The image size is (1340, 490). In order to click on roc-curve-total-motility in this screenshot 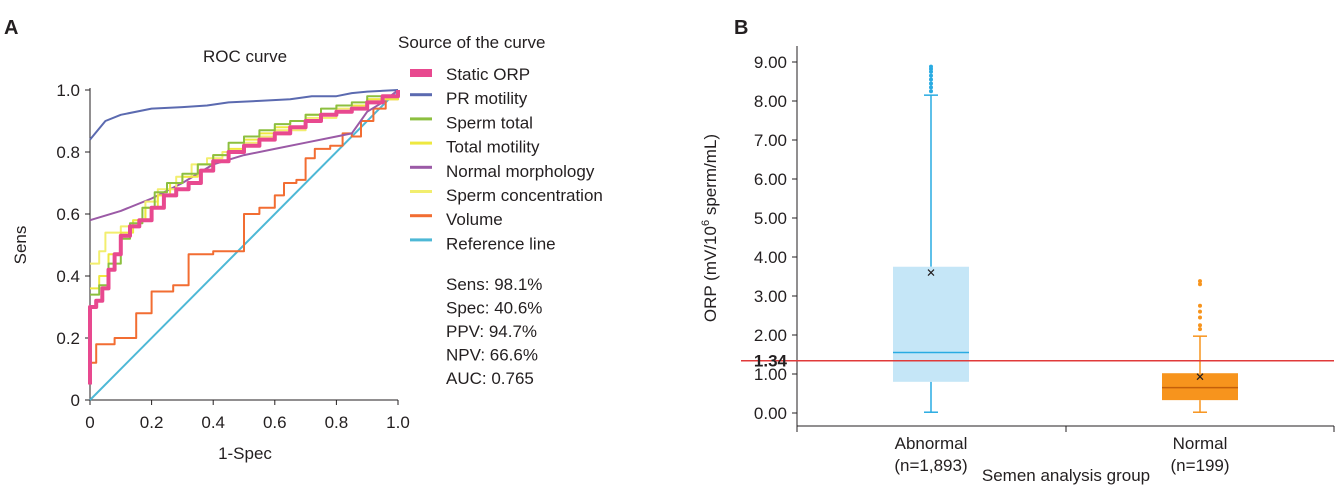, I will do `click(244, 190)`.